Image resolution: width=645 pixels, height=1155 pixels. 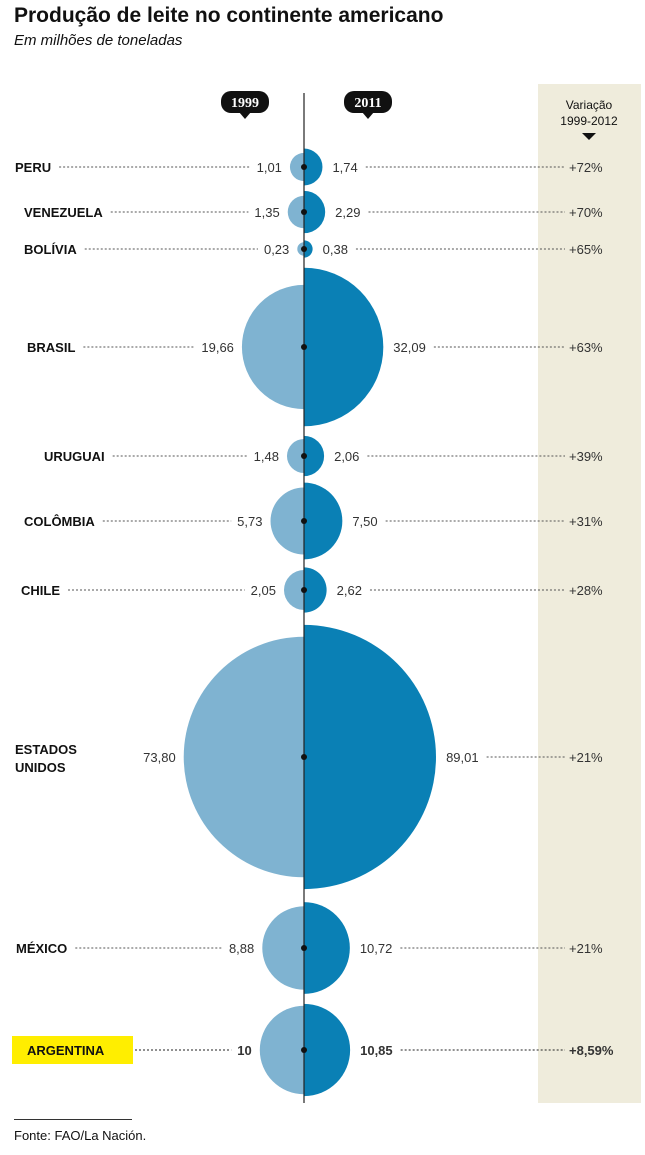 What do you see at coordinates (295, 212) in the screenshot?
I see `bubble-1999-venezuela` at bounding box center [295, 212].